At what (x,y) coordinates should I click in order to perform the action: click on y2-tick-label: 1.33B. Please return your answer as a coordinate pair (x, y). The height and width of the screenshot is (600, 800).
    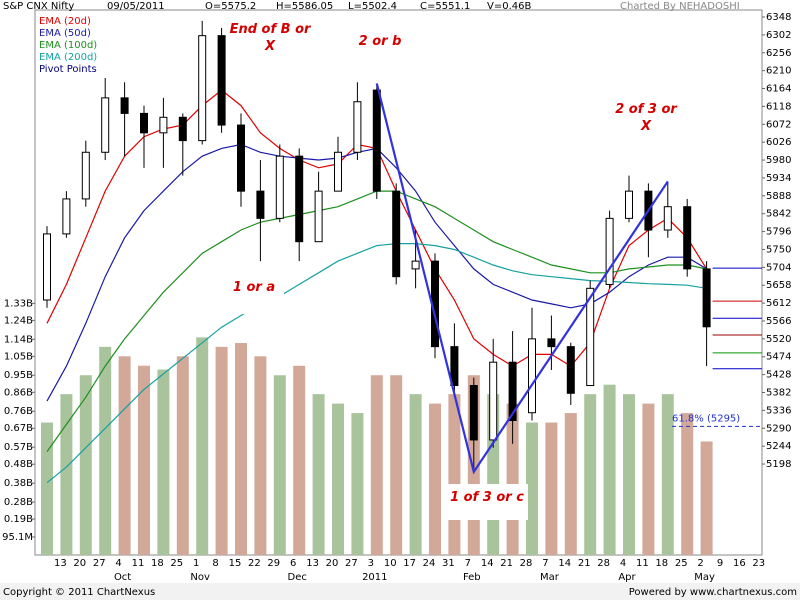
    Looking at the image, I should click on (18, 303).